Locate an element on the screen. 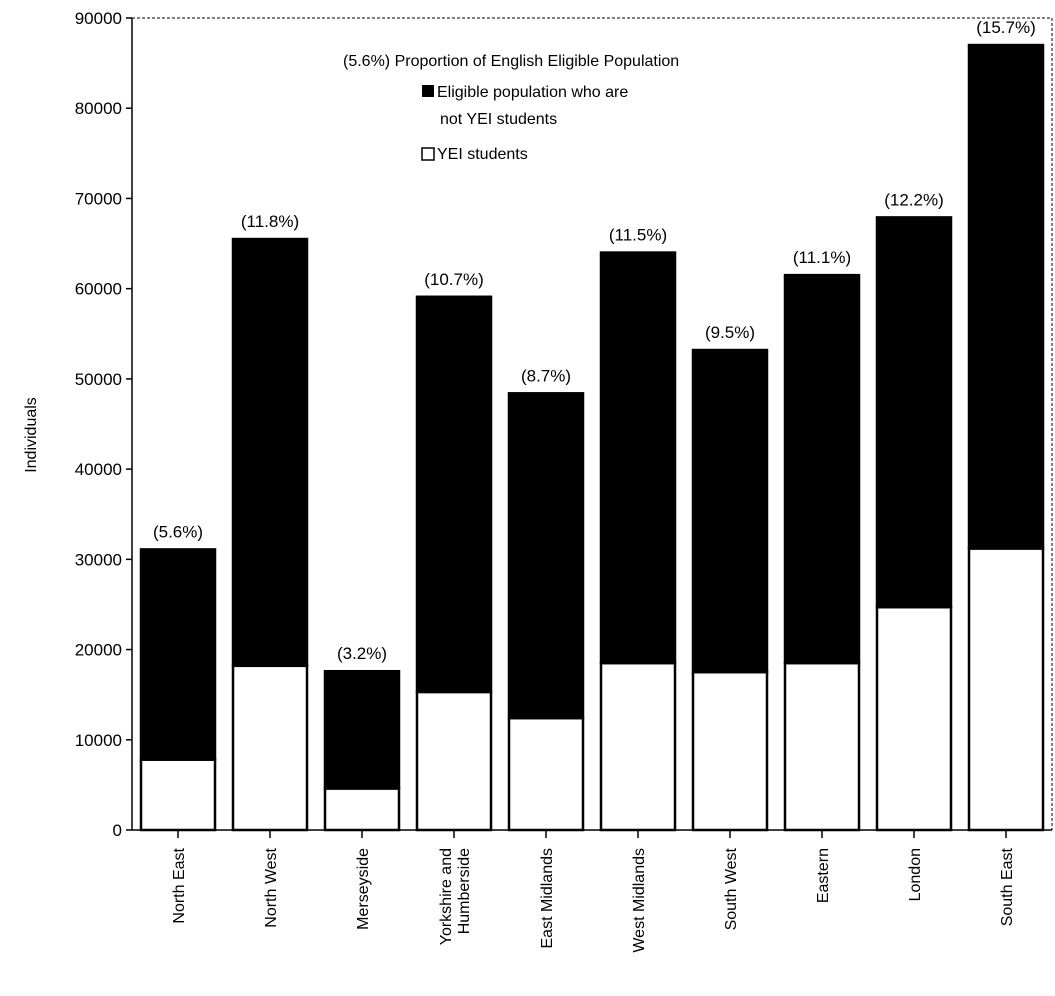 Image resolution: width=1055 pixels, height=996 pixels. x-tick-label-line: West Midlands is located at coordinates (639, 900).